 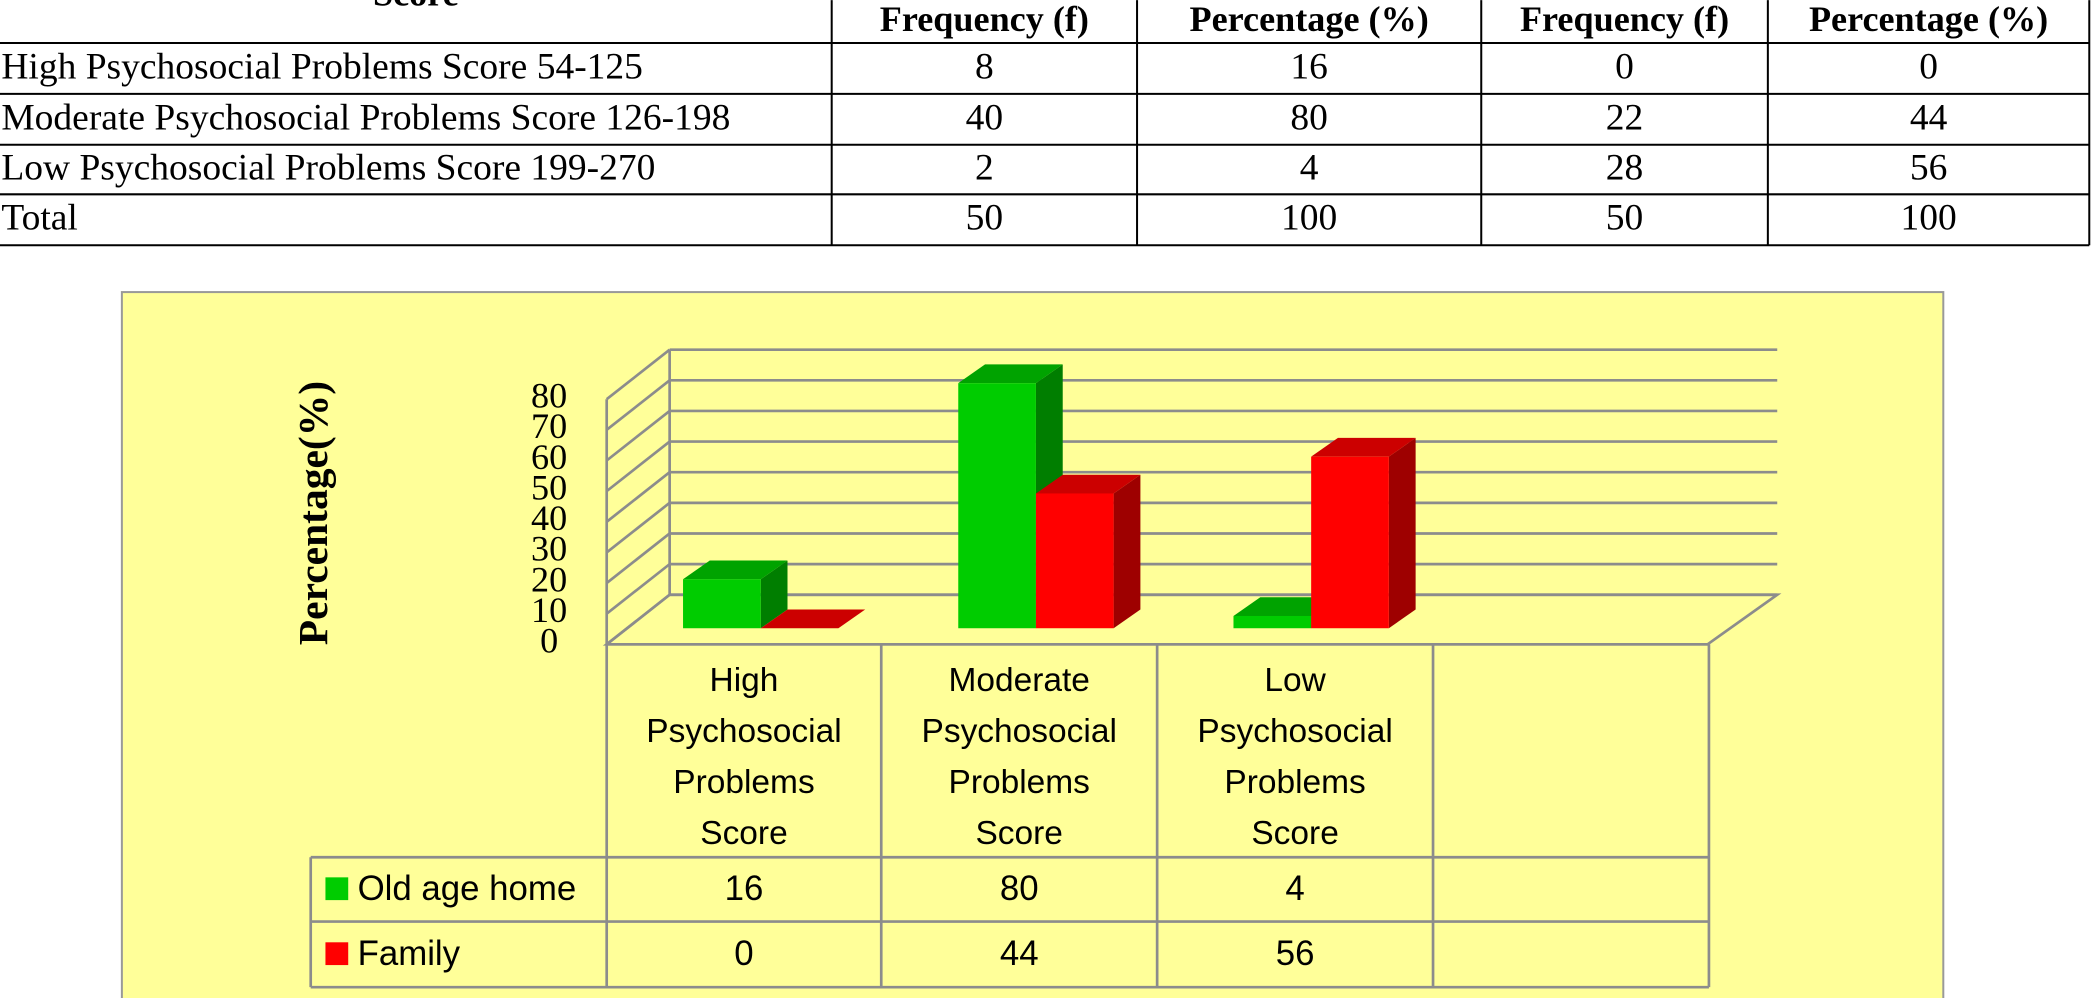 What do you see at coordinates (984, 167) in the screenshot?
I see `table-cell: 2` at bounding box center [984, 167].